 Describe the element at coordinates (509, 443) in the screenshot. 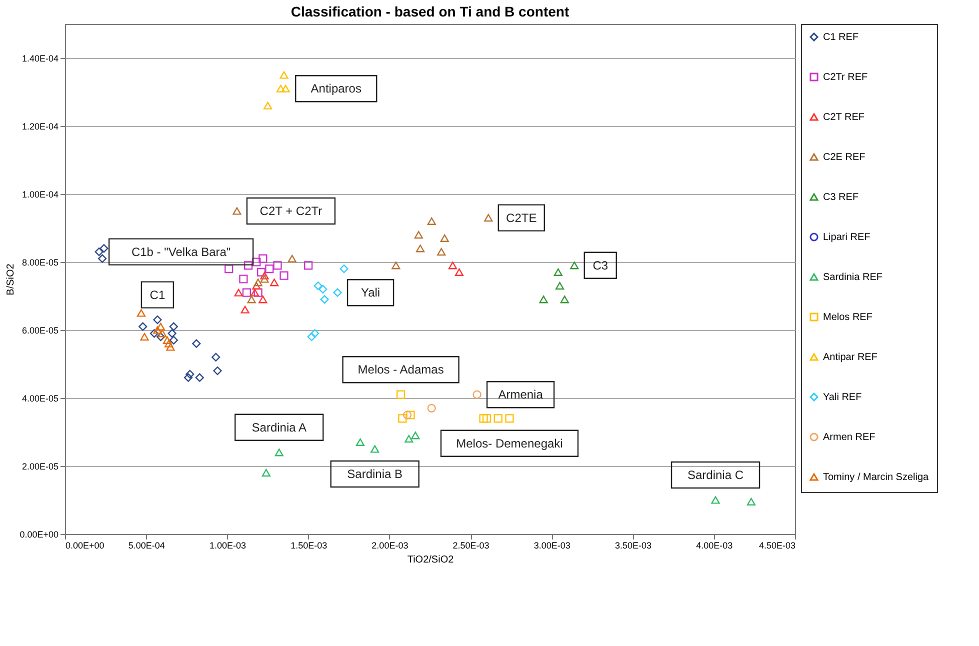

I see `annotation: Melos- Demenegaki` at that location.